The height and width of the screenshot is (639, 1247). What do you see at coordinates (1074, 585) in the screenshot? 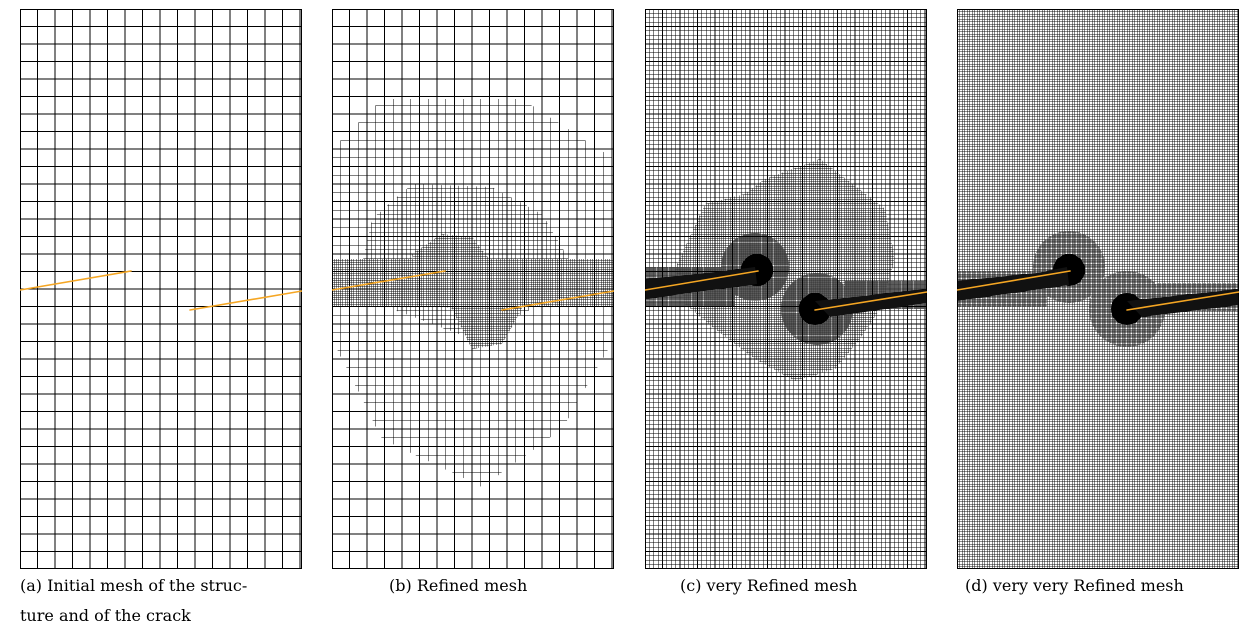
I see `caption-d: (d) very very Refined mesh` at bounding box center [1074, 585].